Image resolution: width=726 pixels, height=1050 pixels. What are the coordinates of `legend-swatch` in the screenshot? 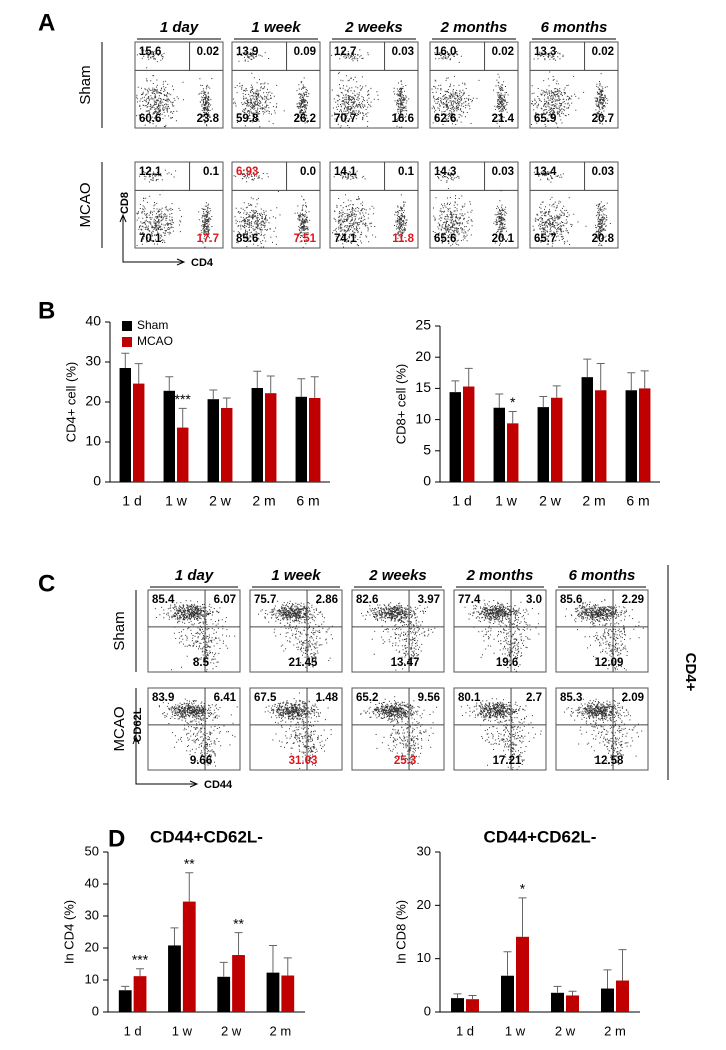 It's located at (127, 326).